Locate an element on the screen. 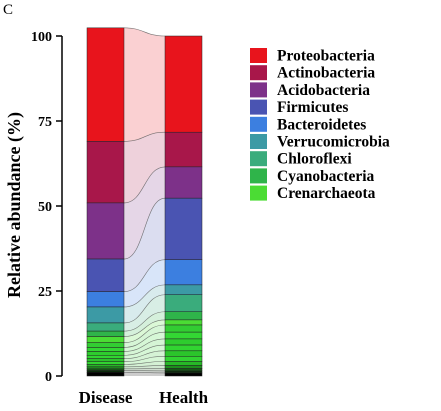 The width and height of the screenshot is (441, 411). y-tick-label: 75 is located at coordinates (45, 122).